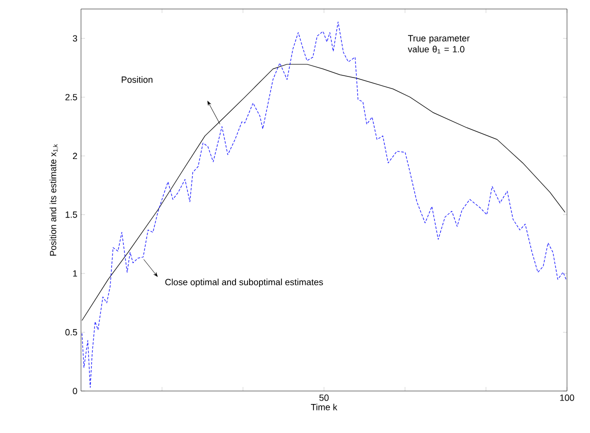 Image resolution: width=590 pixels, height=433 pixels. Describe the element at coordinates (75, 38) in the screenshot. I see `y-tick-label: 3` at that location.